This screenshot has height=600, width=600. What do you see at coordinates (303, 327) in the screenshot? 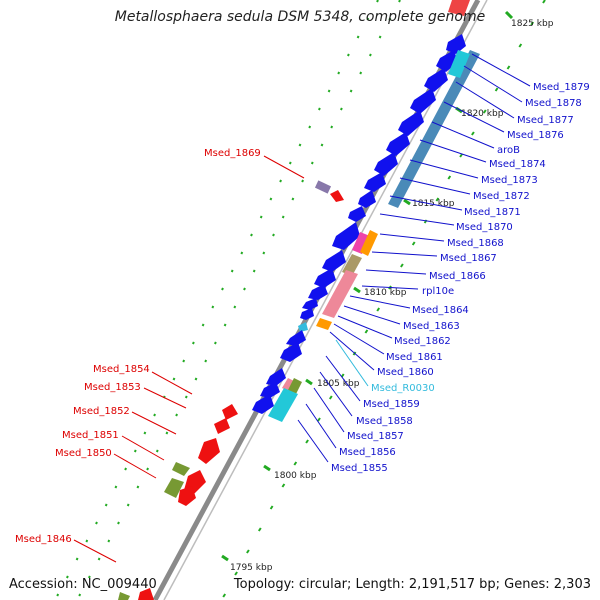
I see `gene-msed-r0030` at bounding box center [303, 327].